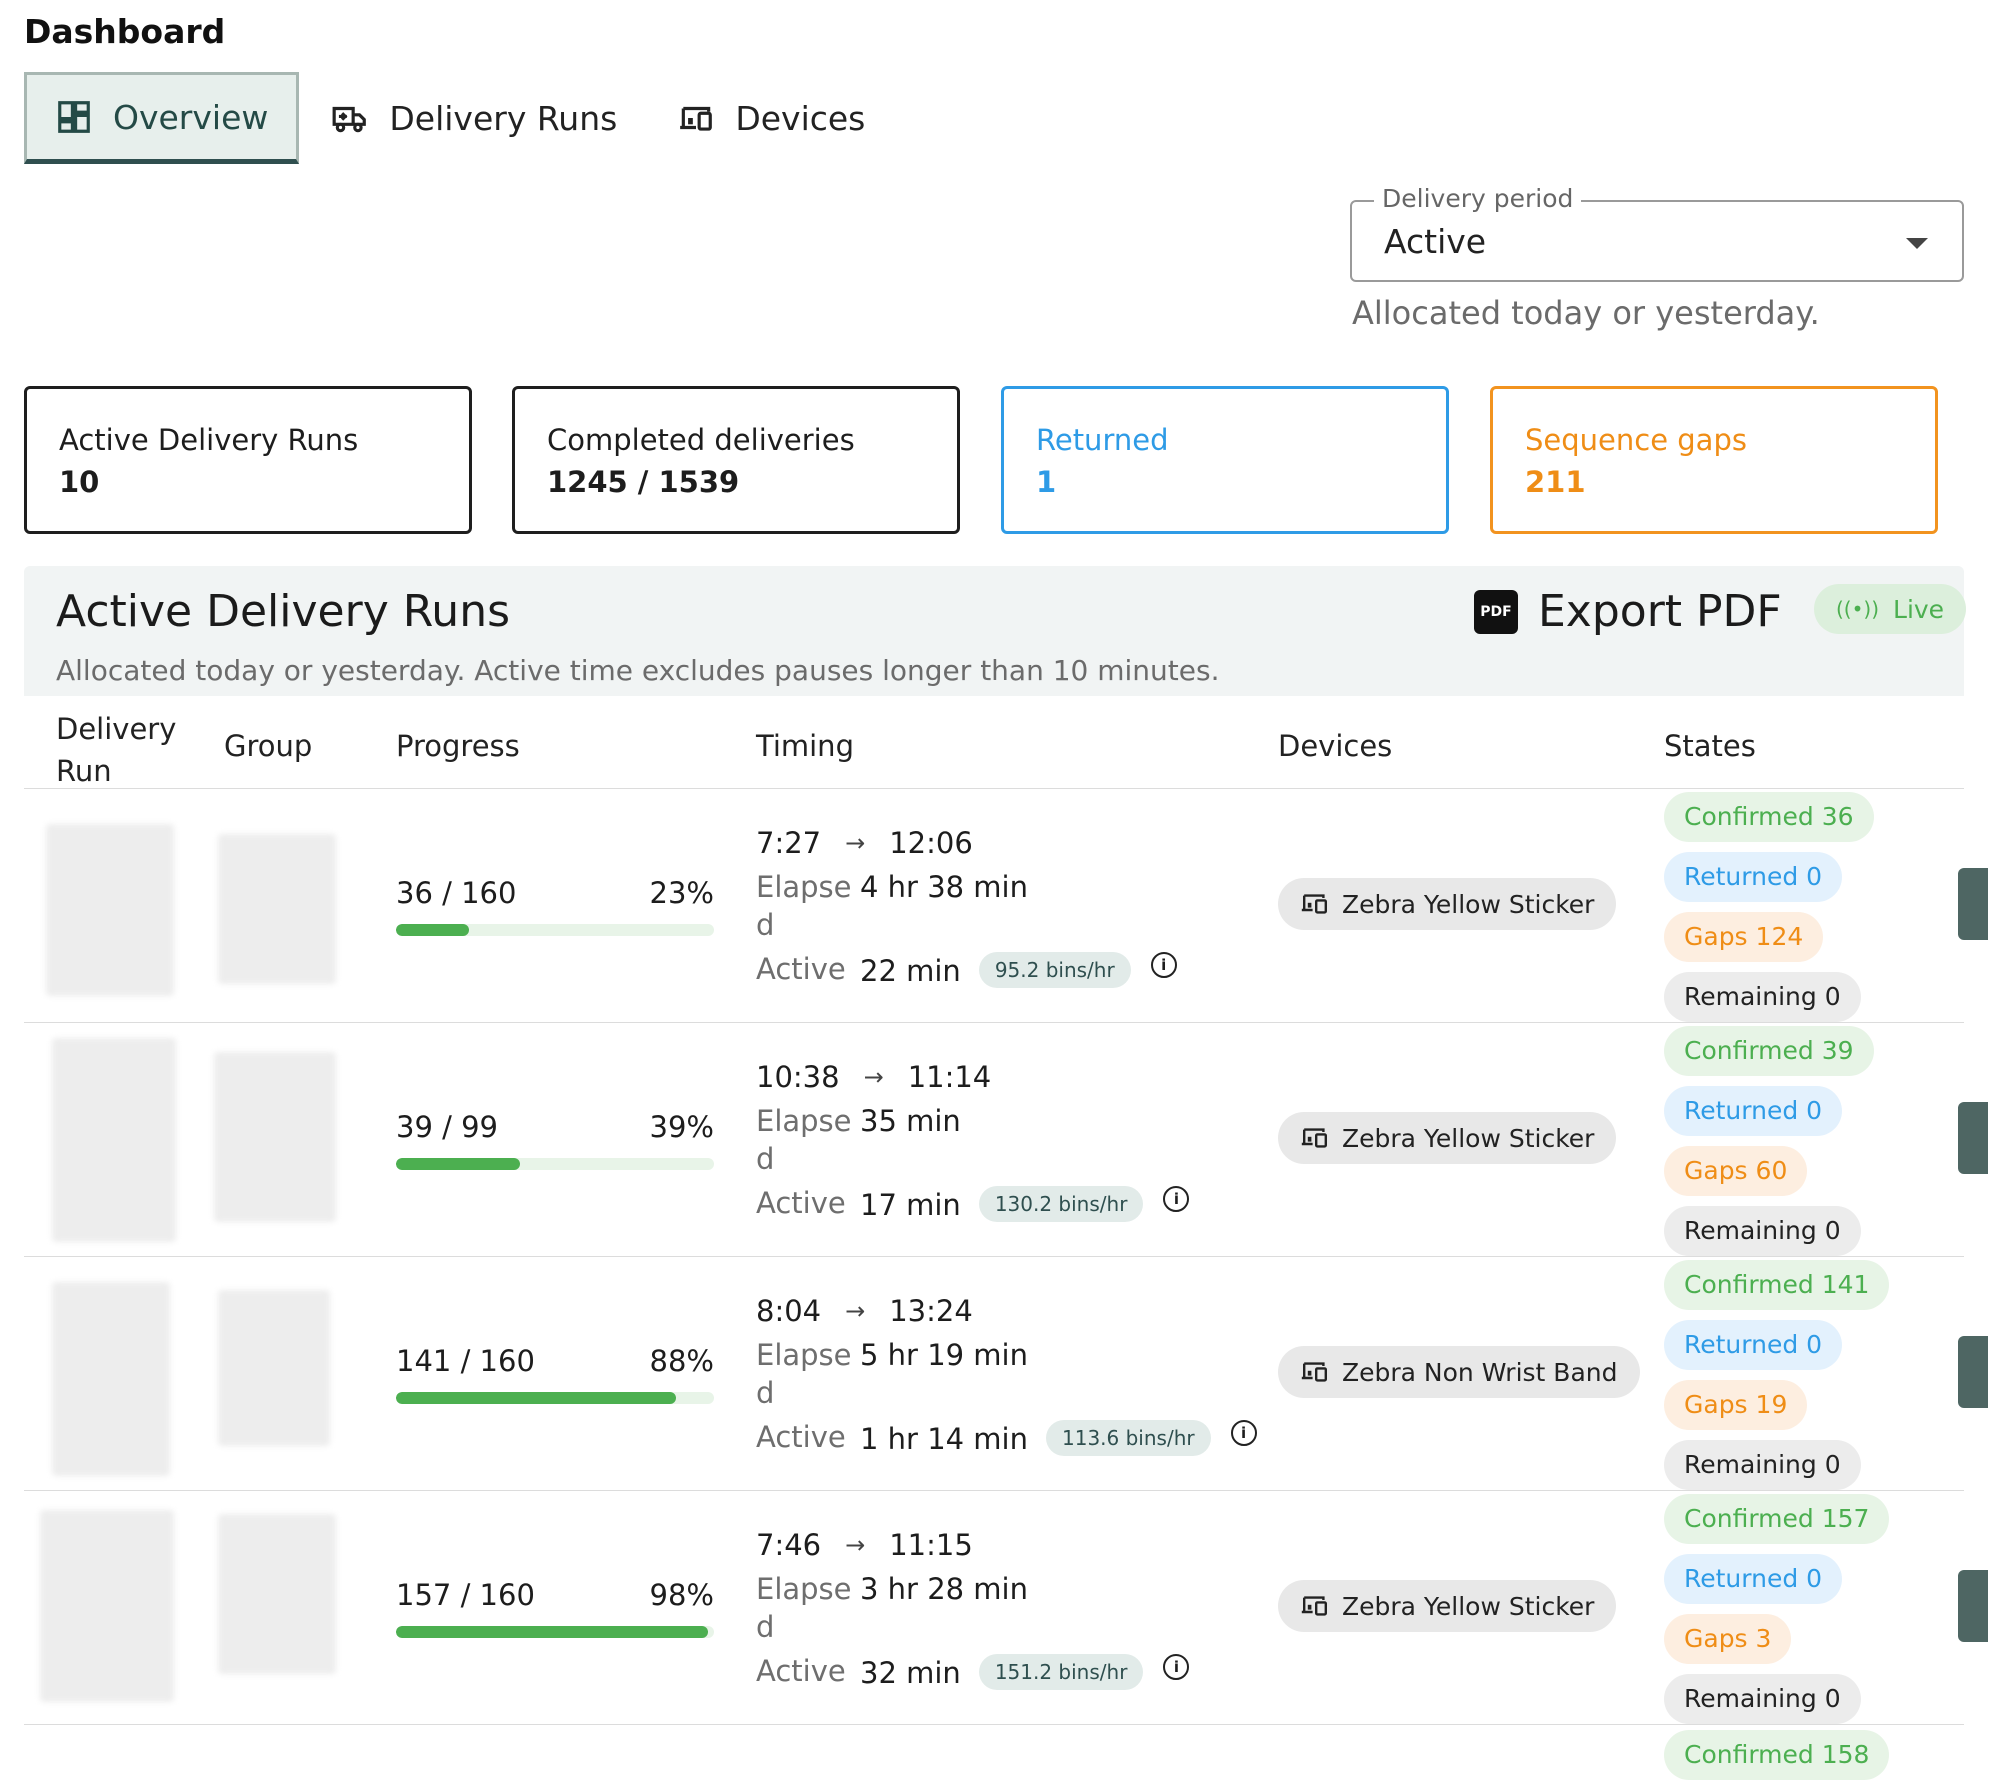 The width and height of the screenshot is (1990, 1790). What do you see at coordinates (771, 118) in the screenshot?
I see `tab-devices: Devices` at bounding box center [771, 118].